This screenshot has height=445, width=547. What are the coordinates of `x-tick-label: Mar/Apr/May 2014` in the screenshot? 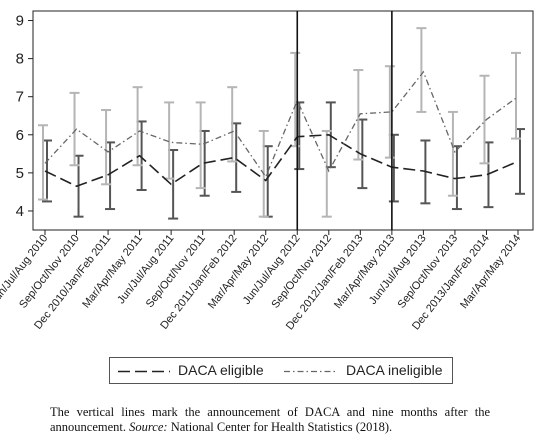 It's located at (490, 271).